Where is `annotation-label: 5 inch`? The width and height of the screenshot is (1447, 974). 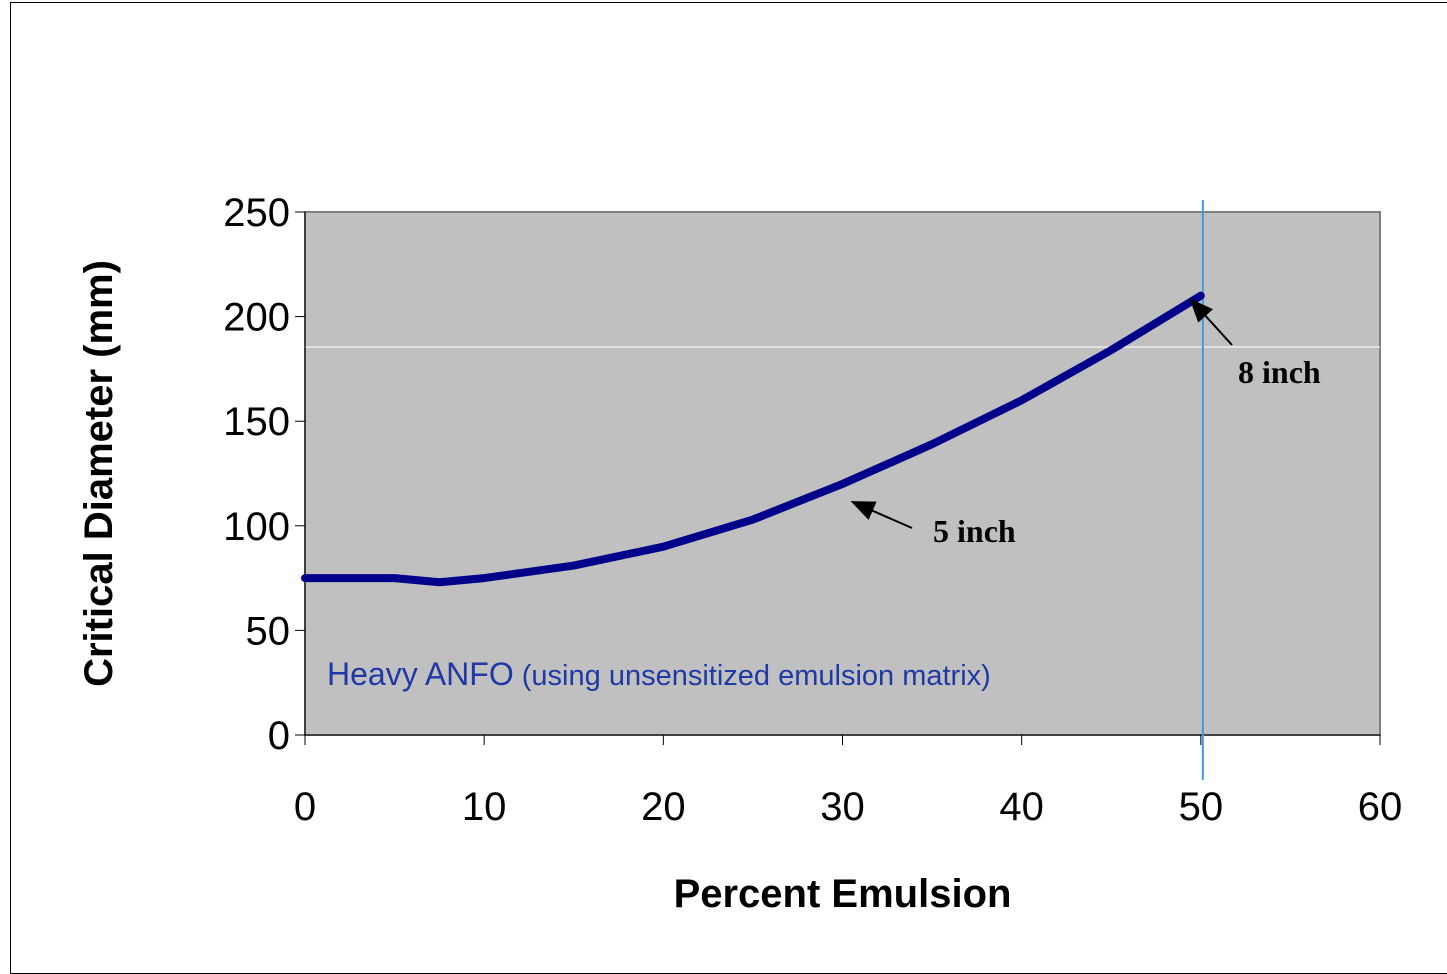
annotation-label: 5 inch is located at coordinates (974, 531).